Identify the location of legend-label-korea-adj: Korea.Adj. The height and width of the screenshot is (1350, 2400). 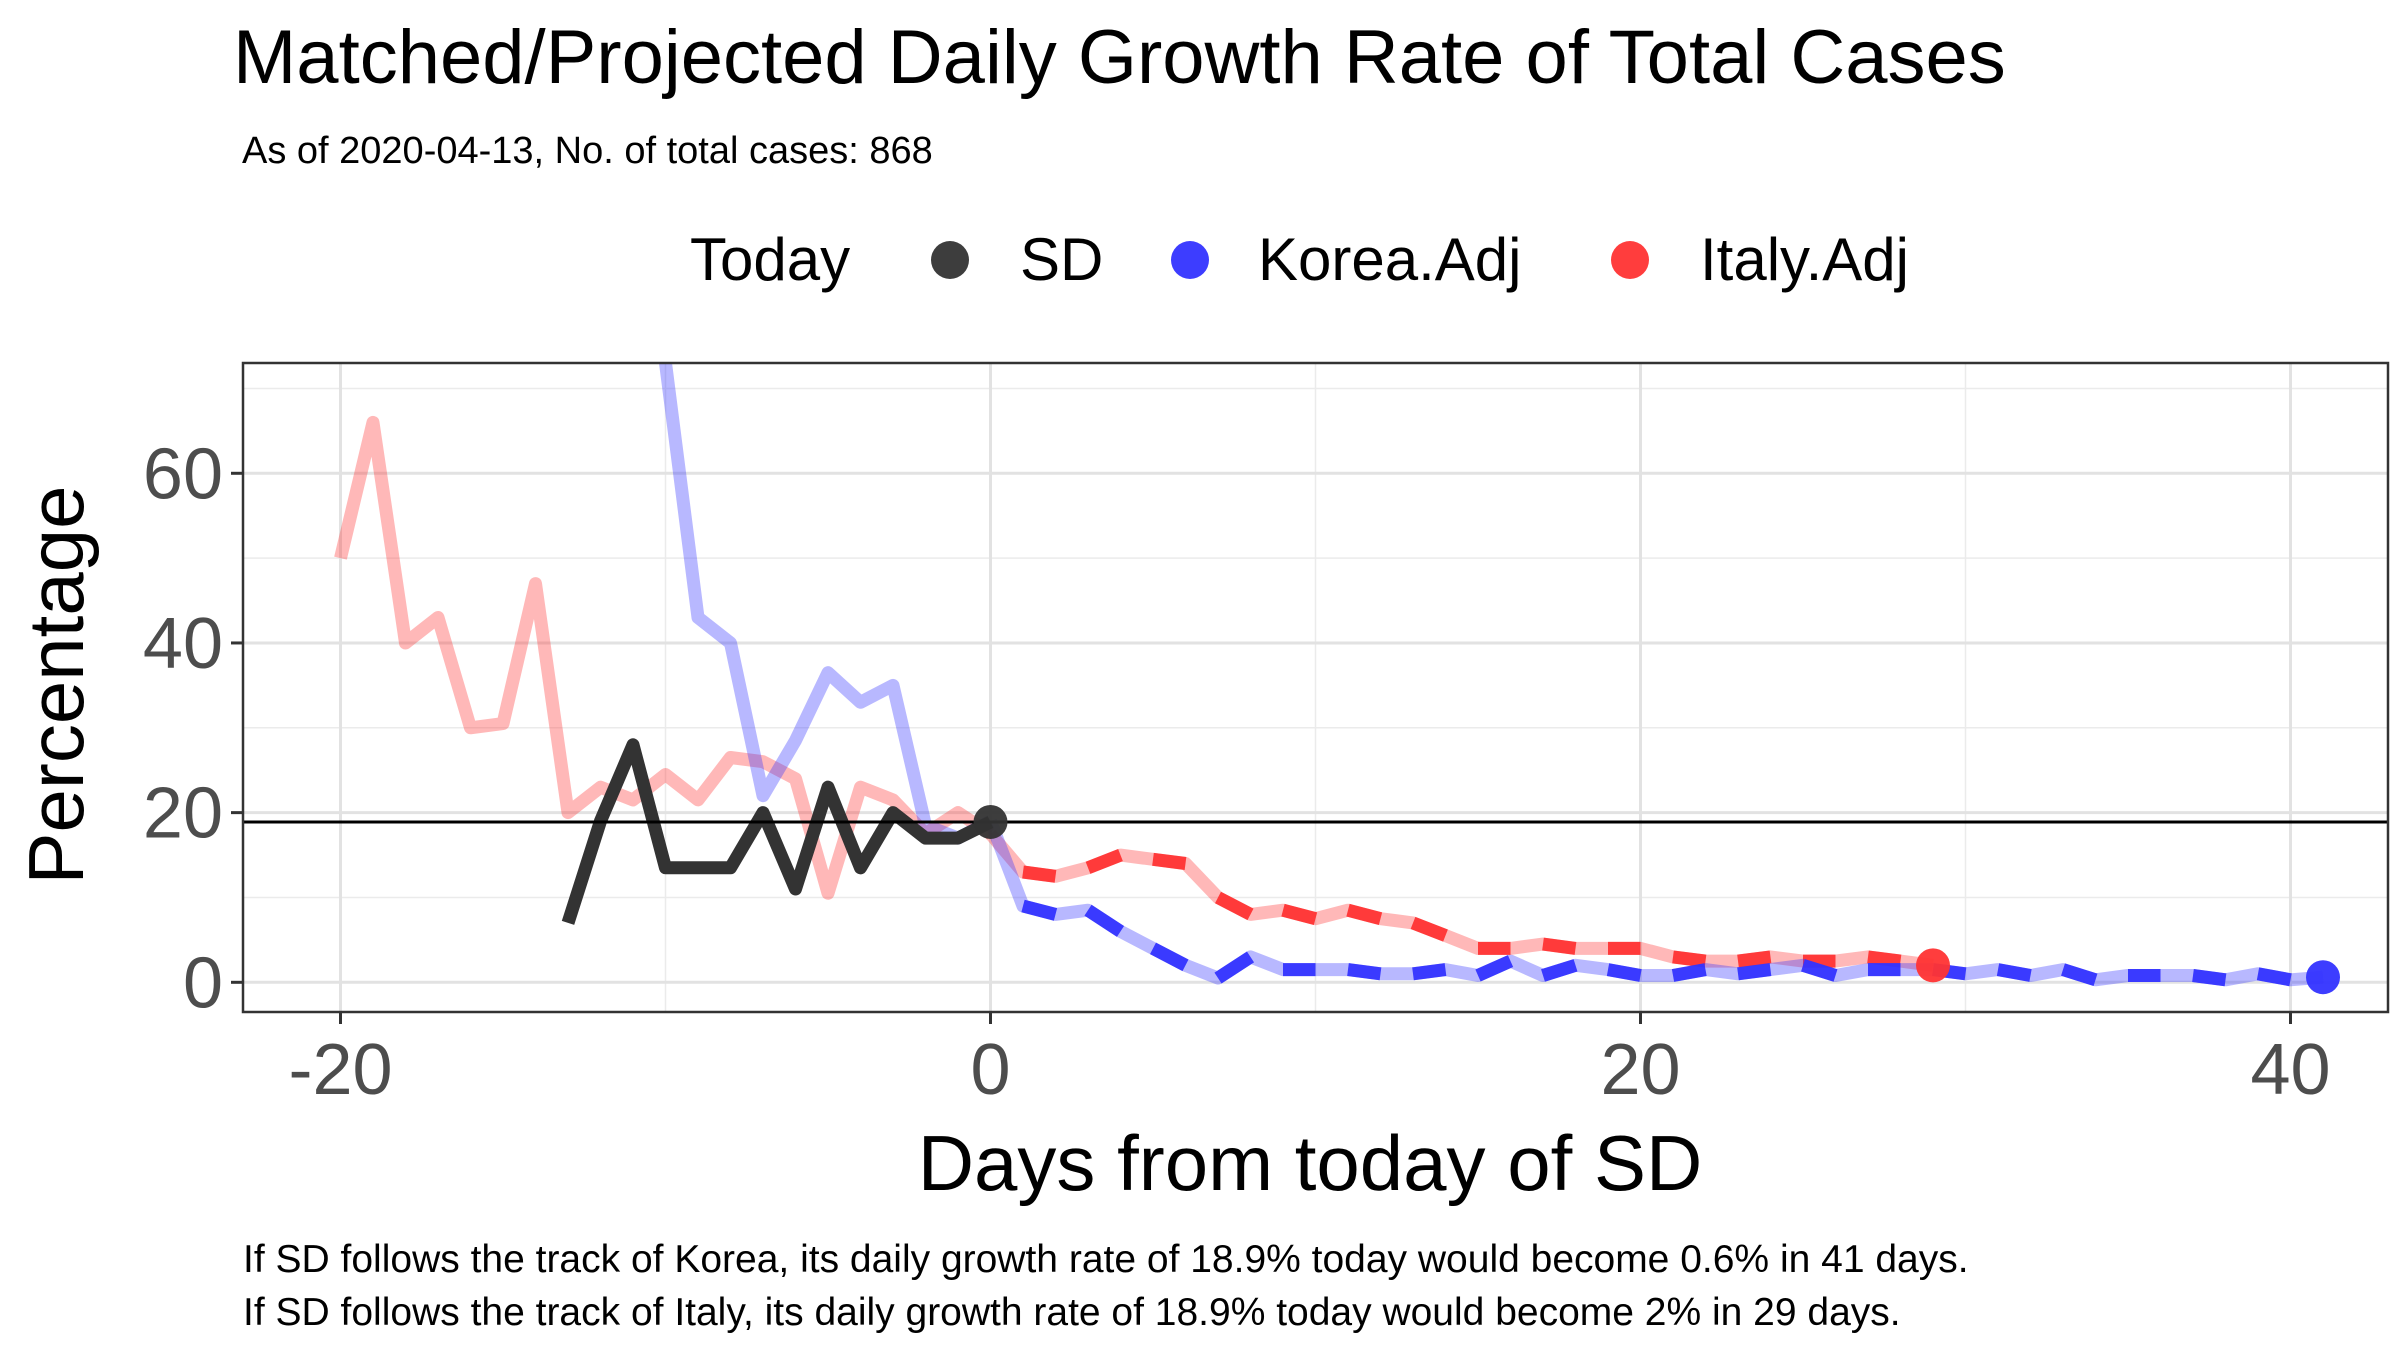
(1390, 259).